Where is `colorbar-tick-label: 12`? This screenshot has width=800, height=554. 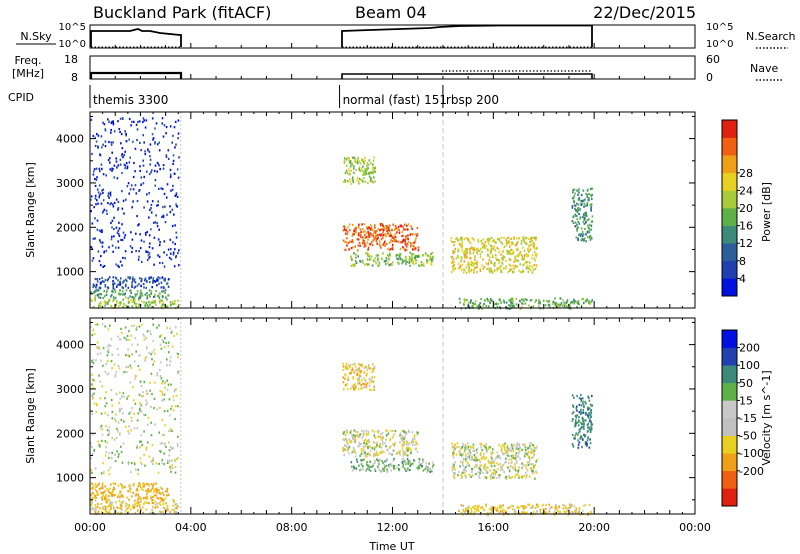
colorbar-tick-label: 12 is located at coordinates (746, 243).